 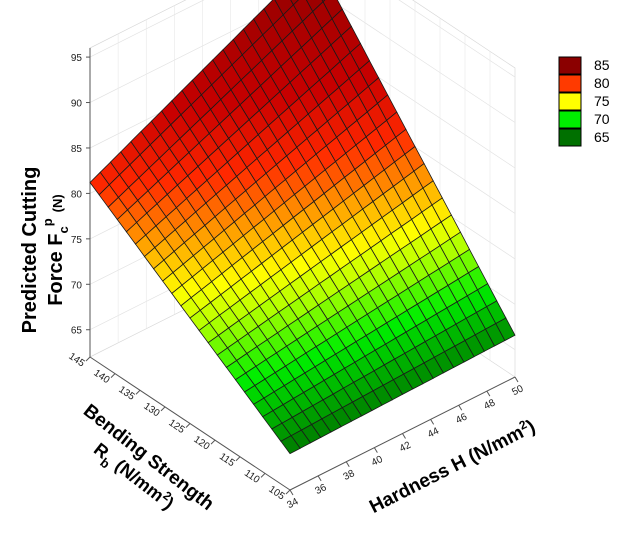 I want to click on y-tick-label: 115, so click(x=227, y=460).